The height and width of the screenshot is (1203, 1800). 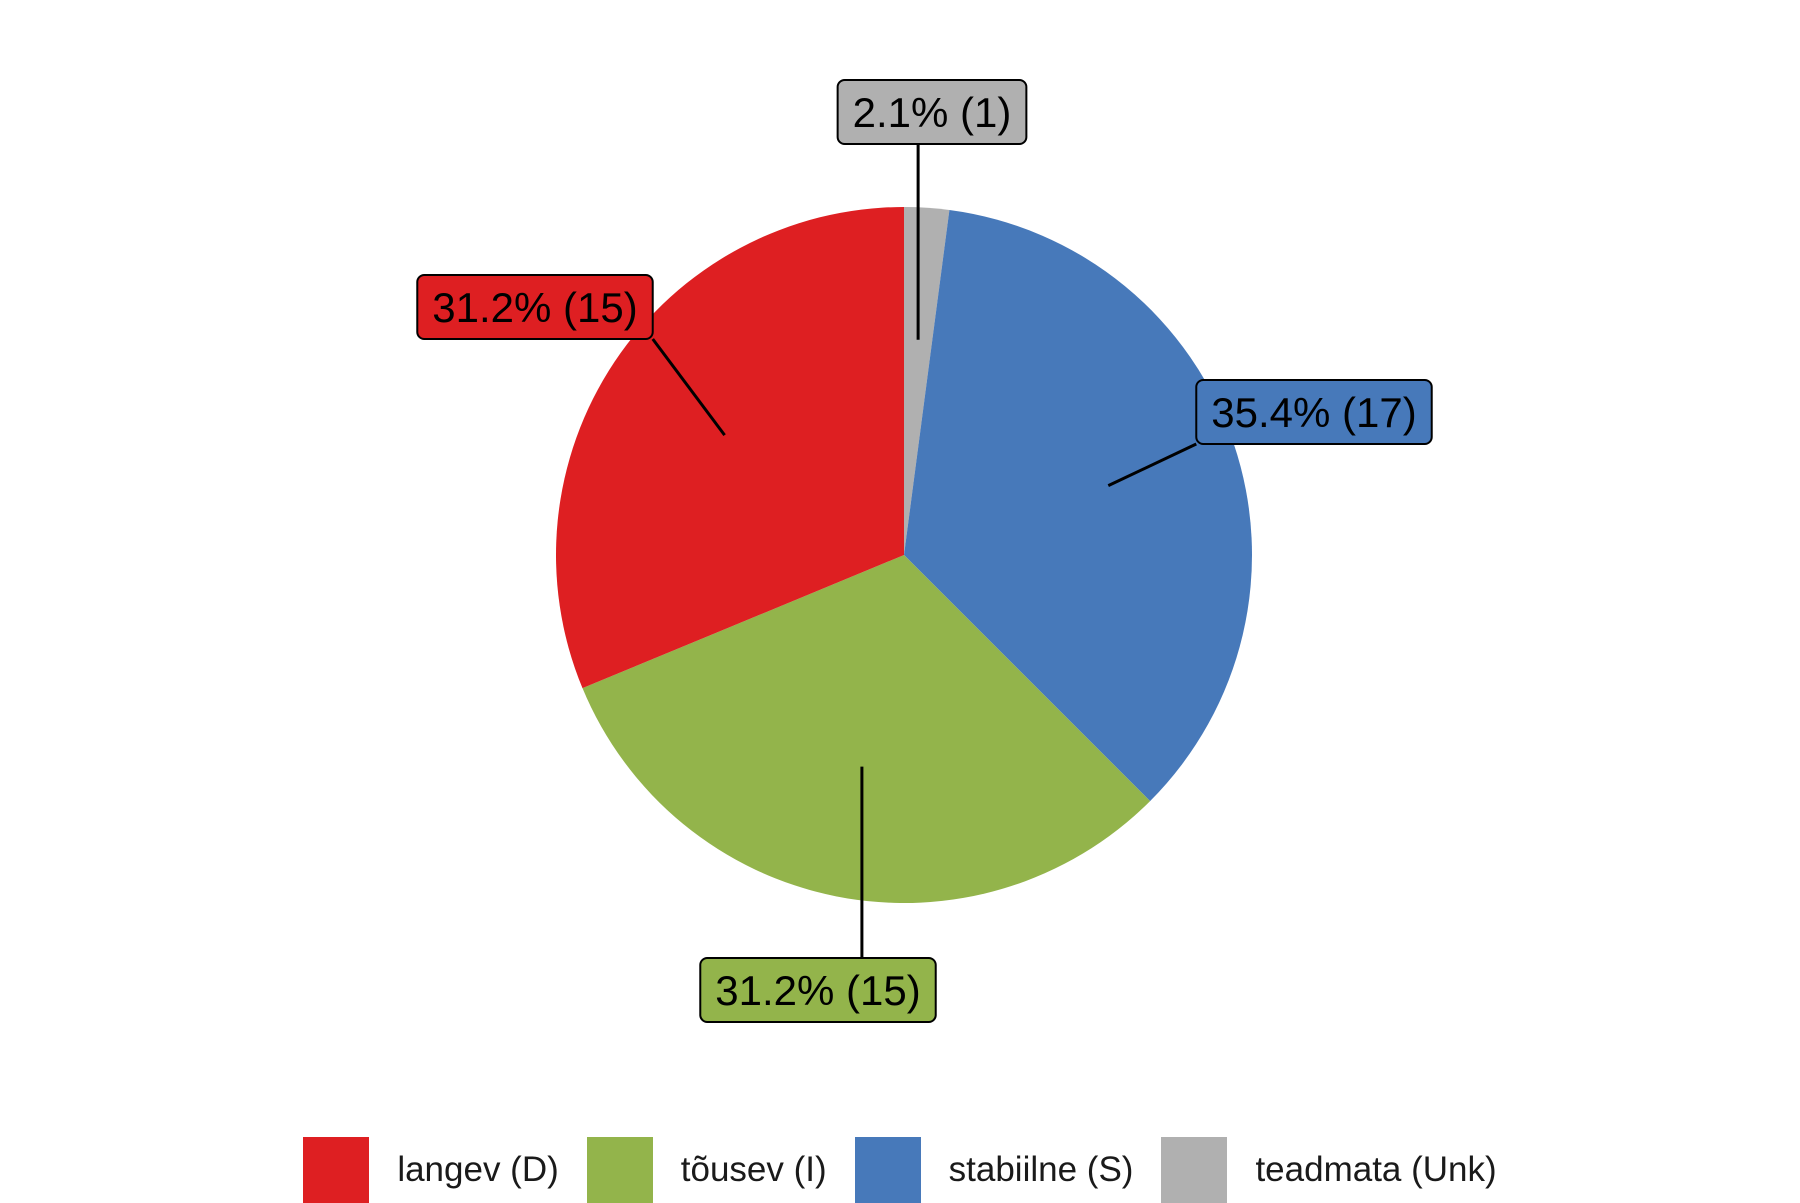 I want to click on data-label-text-teadmata: 2.1% (1), so click(x=932, y=112).